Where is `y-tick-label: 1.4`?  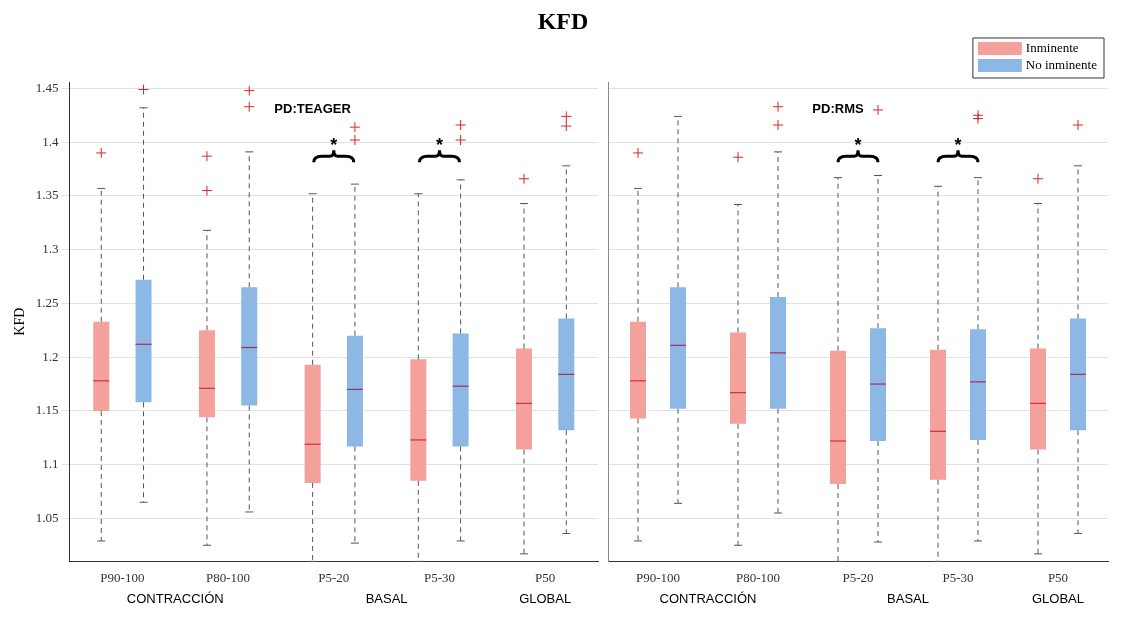 y-tick-label: 1.4 is located at coordinates (51, 141).